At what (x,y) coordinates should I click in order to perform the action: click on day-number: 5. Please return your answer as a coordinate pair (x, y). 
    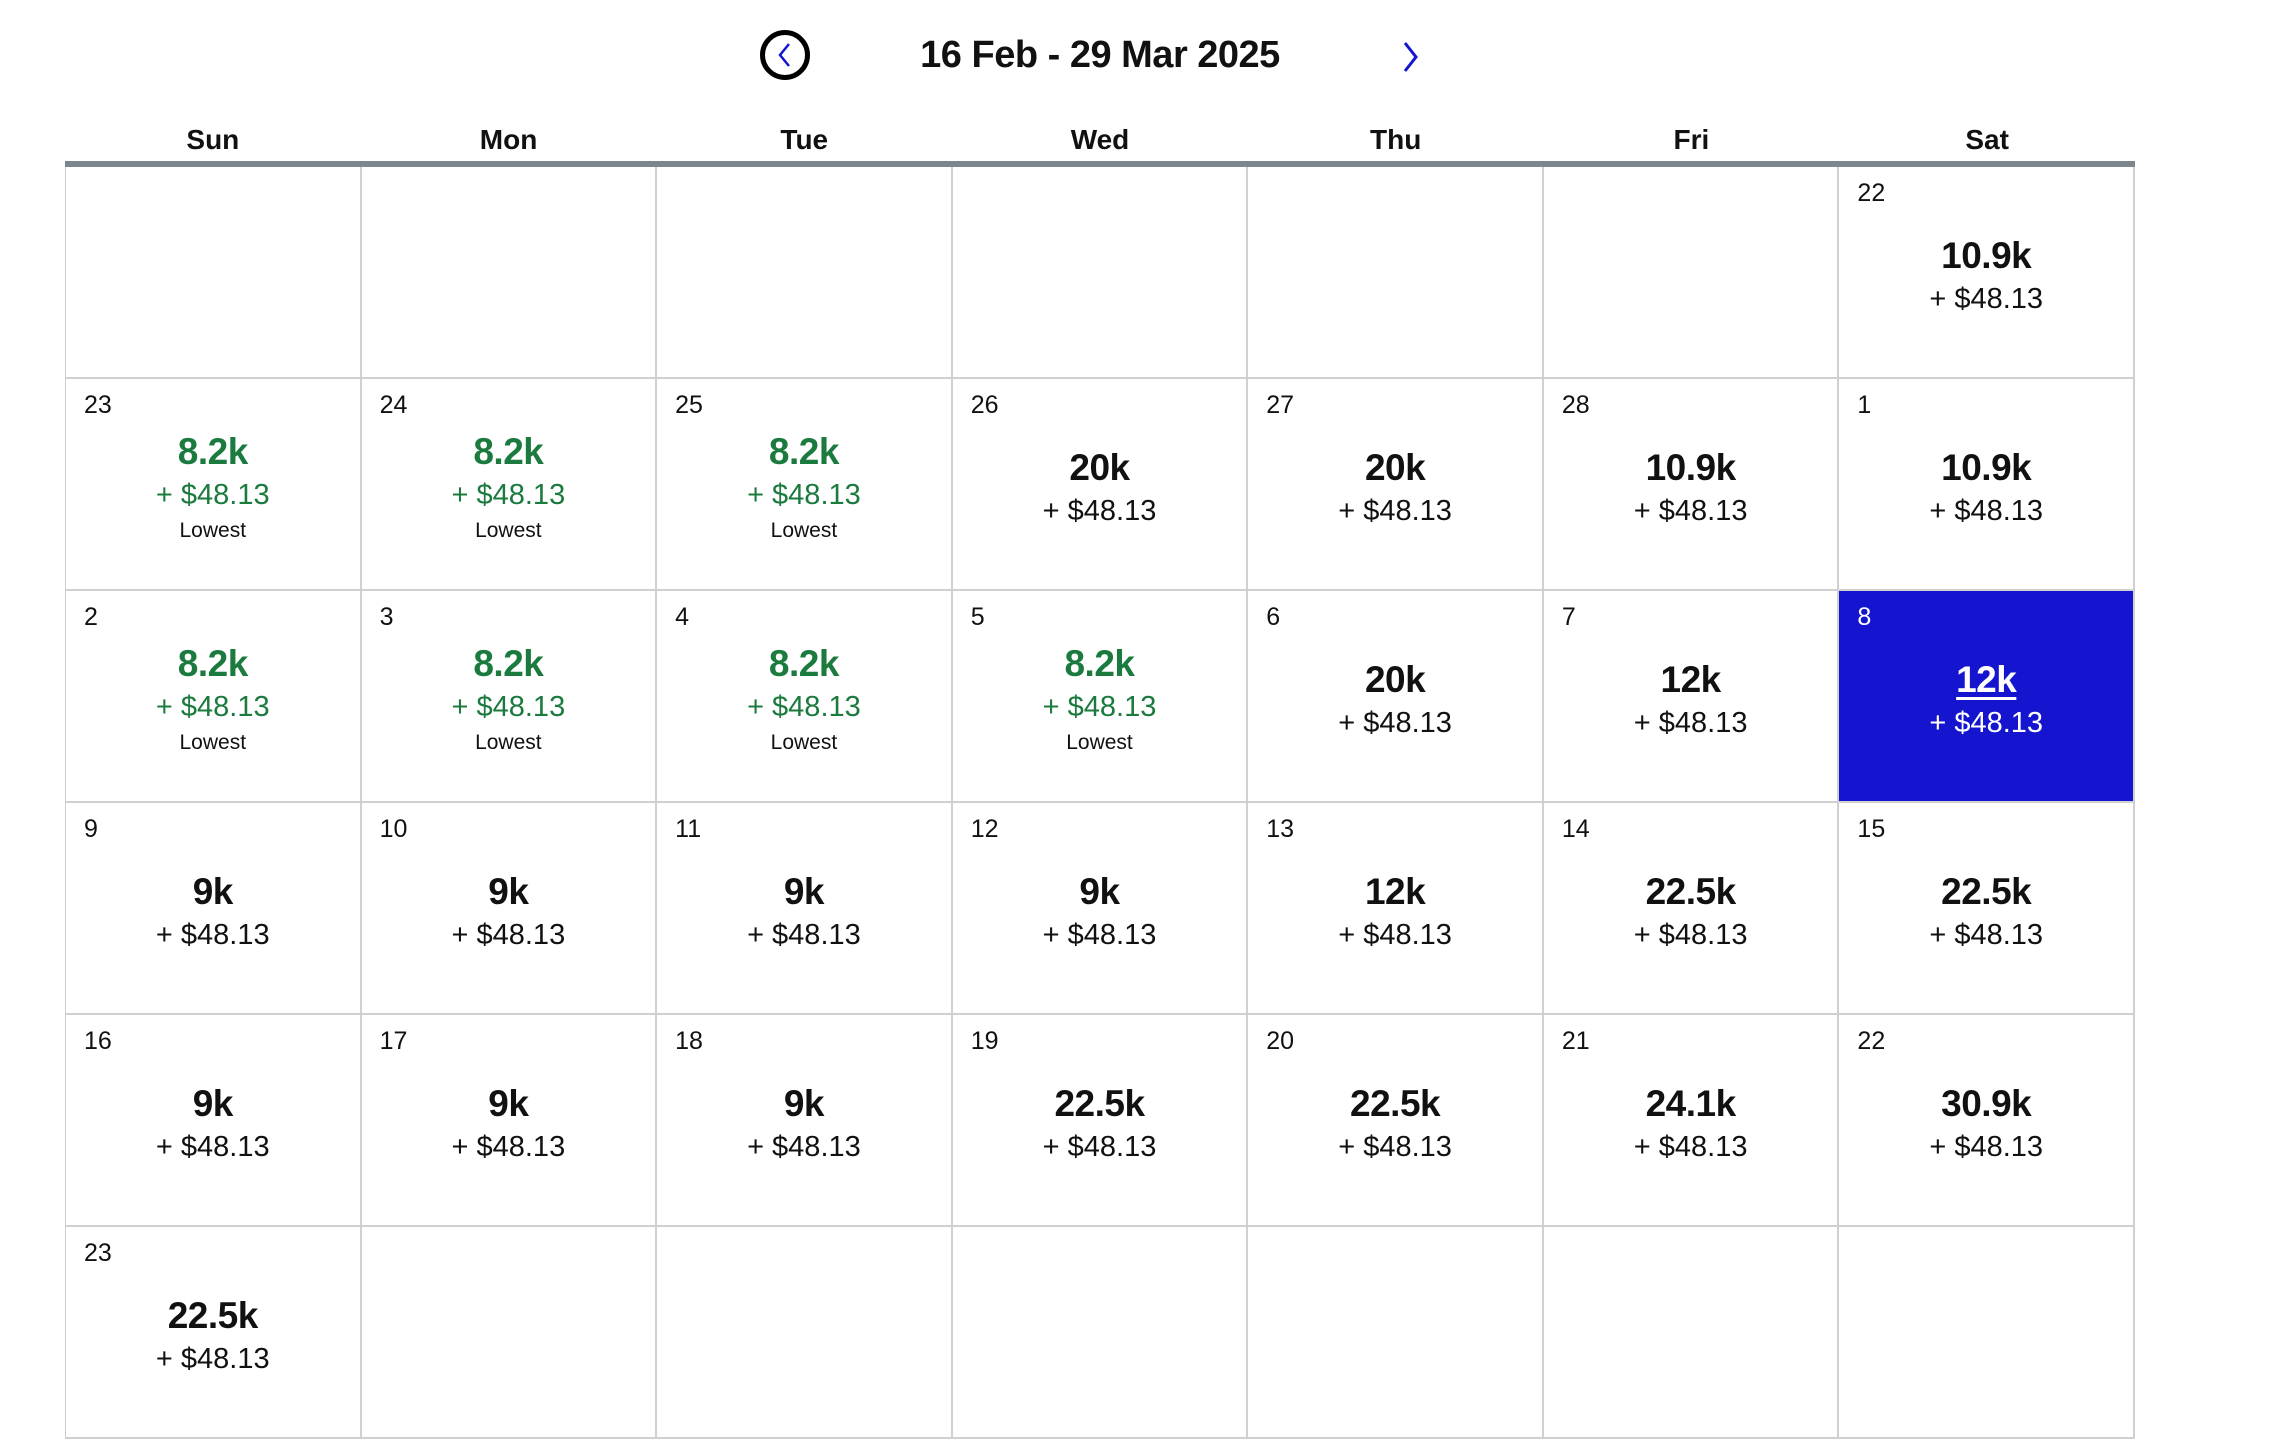
    Looking at the image, I should click on (977, 617).